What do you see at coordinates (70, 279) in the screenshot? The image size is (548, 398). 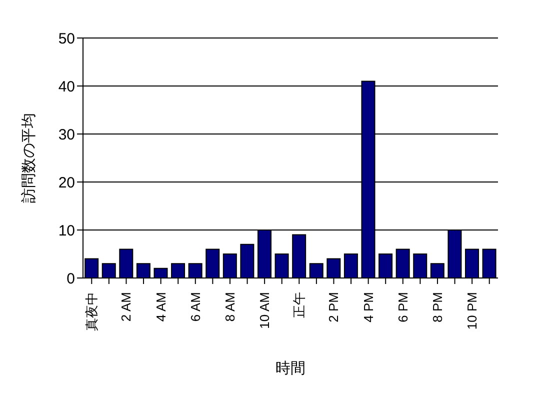 I see `y-tick-label: 0` at bounding box center [70, 279].